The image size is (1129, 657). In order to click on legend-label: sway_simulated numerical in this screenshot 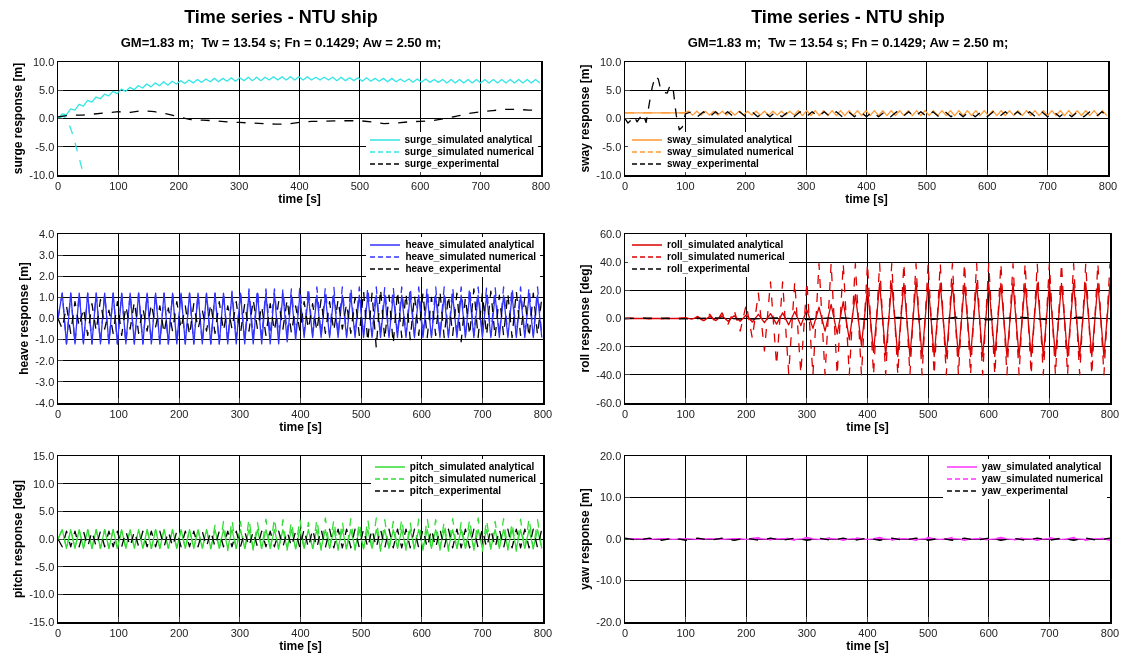, I will do `click(730, 152)`.